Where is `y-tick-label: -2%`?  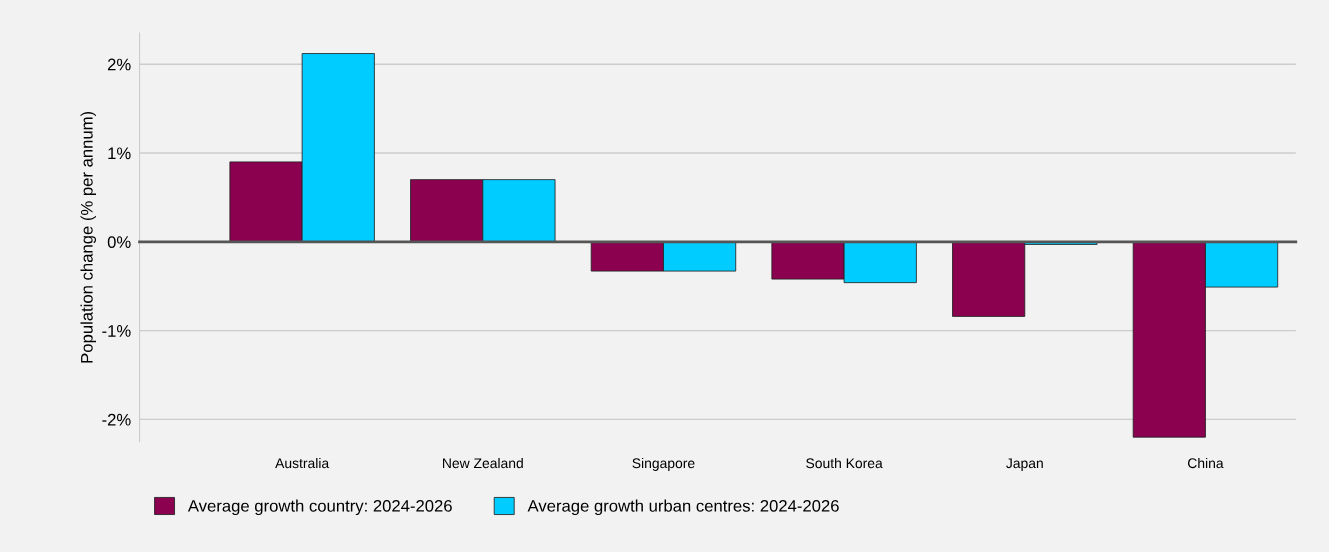 y-tick-label: -2% is located at coordinates (116, 419).